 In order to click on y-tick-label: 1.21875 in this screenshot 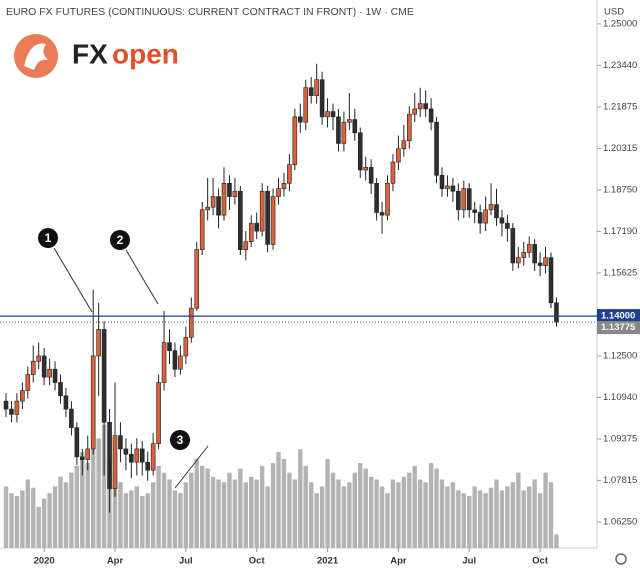, I will do `click(620, 106)`.